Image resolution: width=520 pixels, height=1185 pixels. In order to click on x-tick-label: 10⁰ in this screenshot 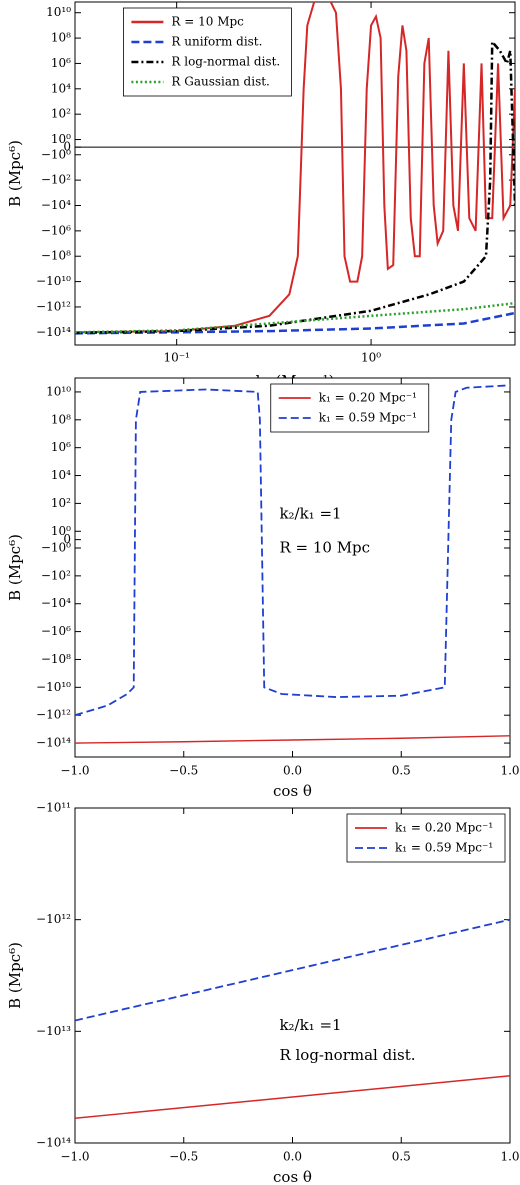, I will do `click(371, 358)`.